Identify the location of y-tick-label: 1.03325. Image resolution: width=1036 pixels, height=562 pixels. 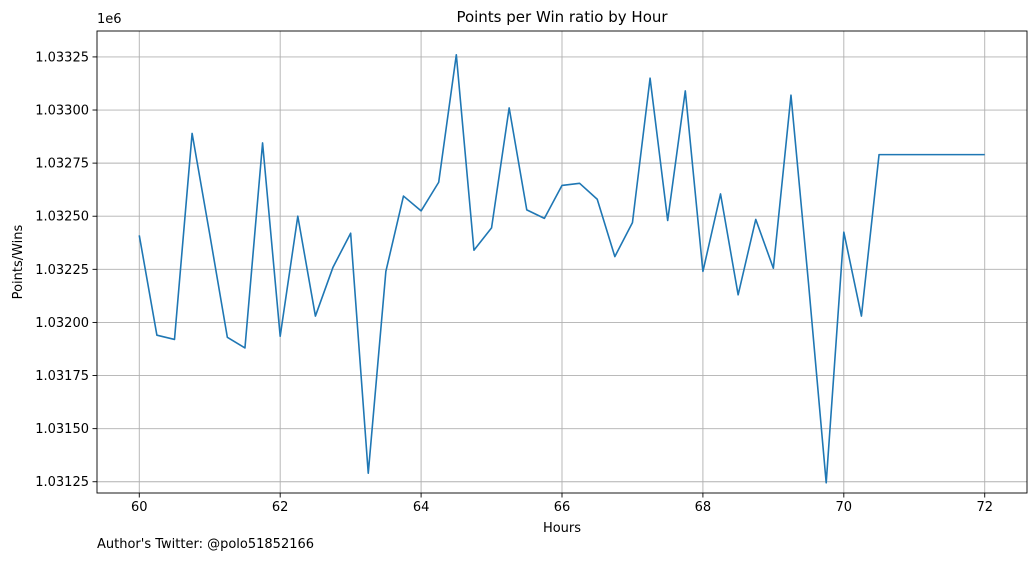
(62, 57).